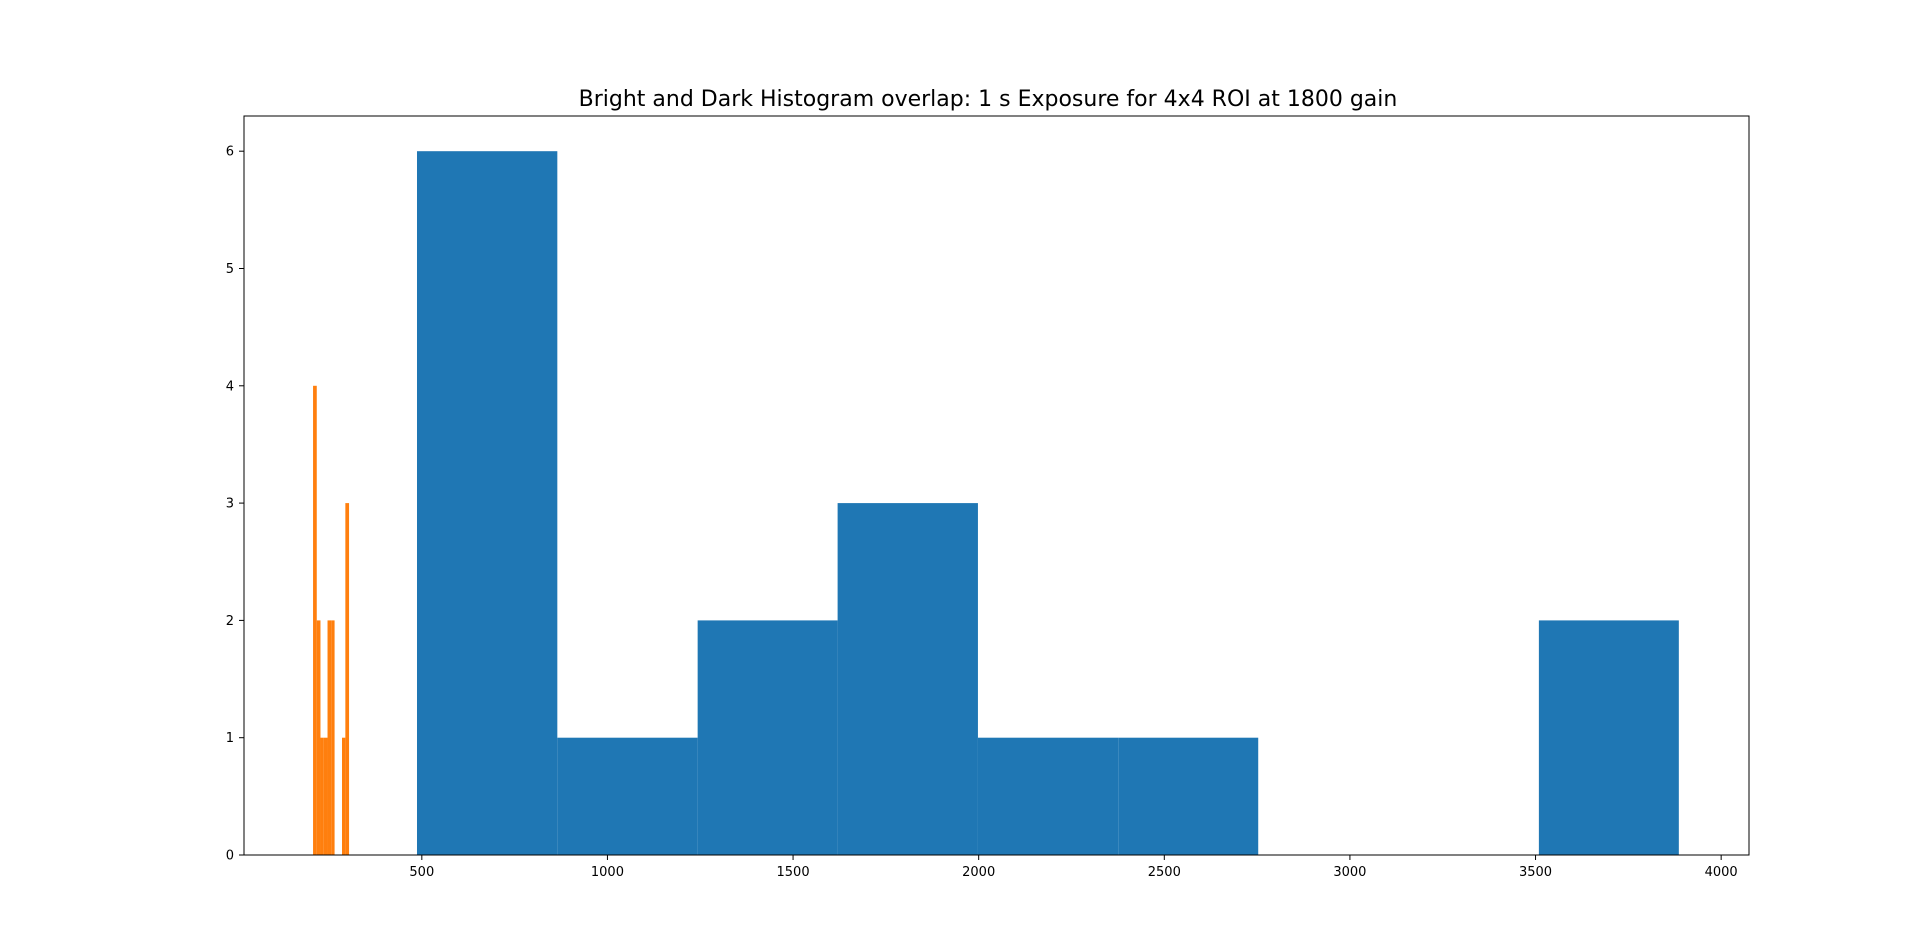  What do you see at coordinates (421, 872) in the screenshot?
I see `x-tick-label: 500` at bounding box center [421, 872].